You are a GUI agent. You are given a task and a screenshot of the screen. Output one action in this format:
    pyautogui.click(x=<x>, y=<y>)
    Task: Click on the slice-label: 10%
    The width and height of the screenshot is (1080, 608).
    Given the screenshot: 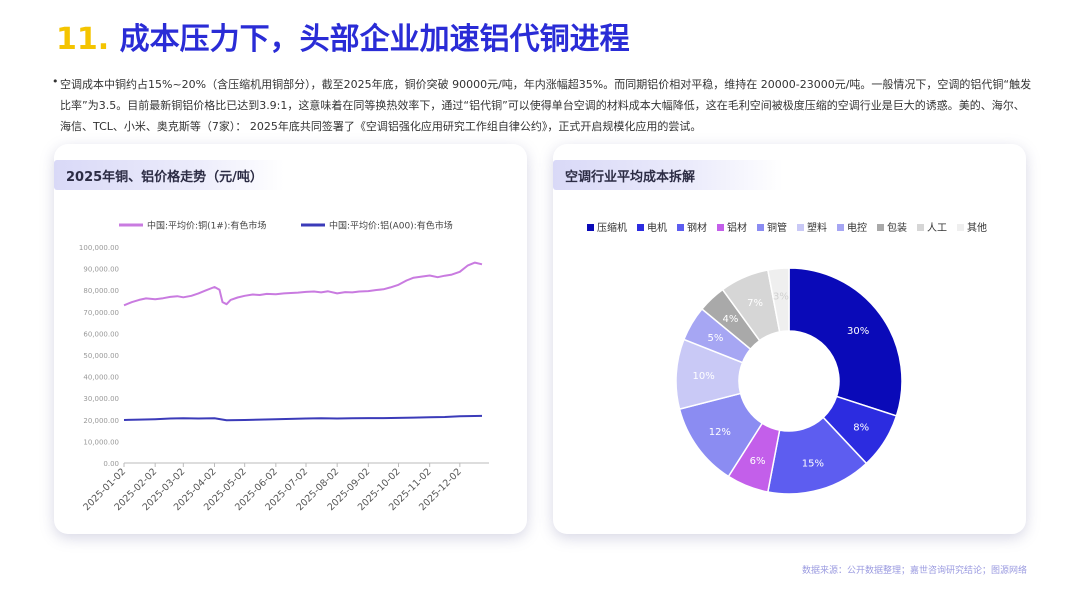 What is the action you would take?
    pyautogui.click(x=704, y=376)
    